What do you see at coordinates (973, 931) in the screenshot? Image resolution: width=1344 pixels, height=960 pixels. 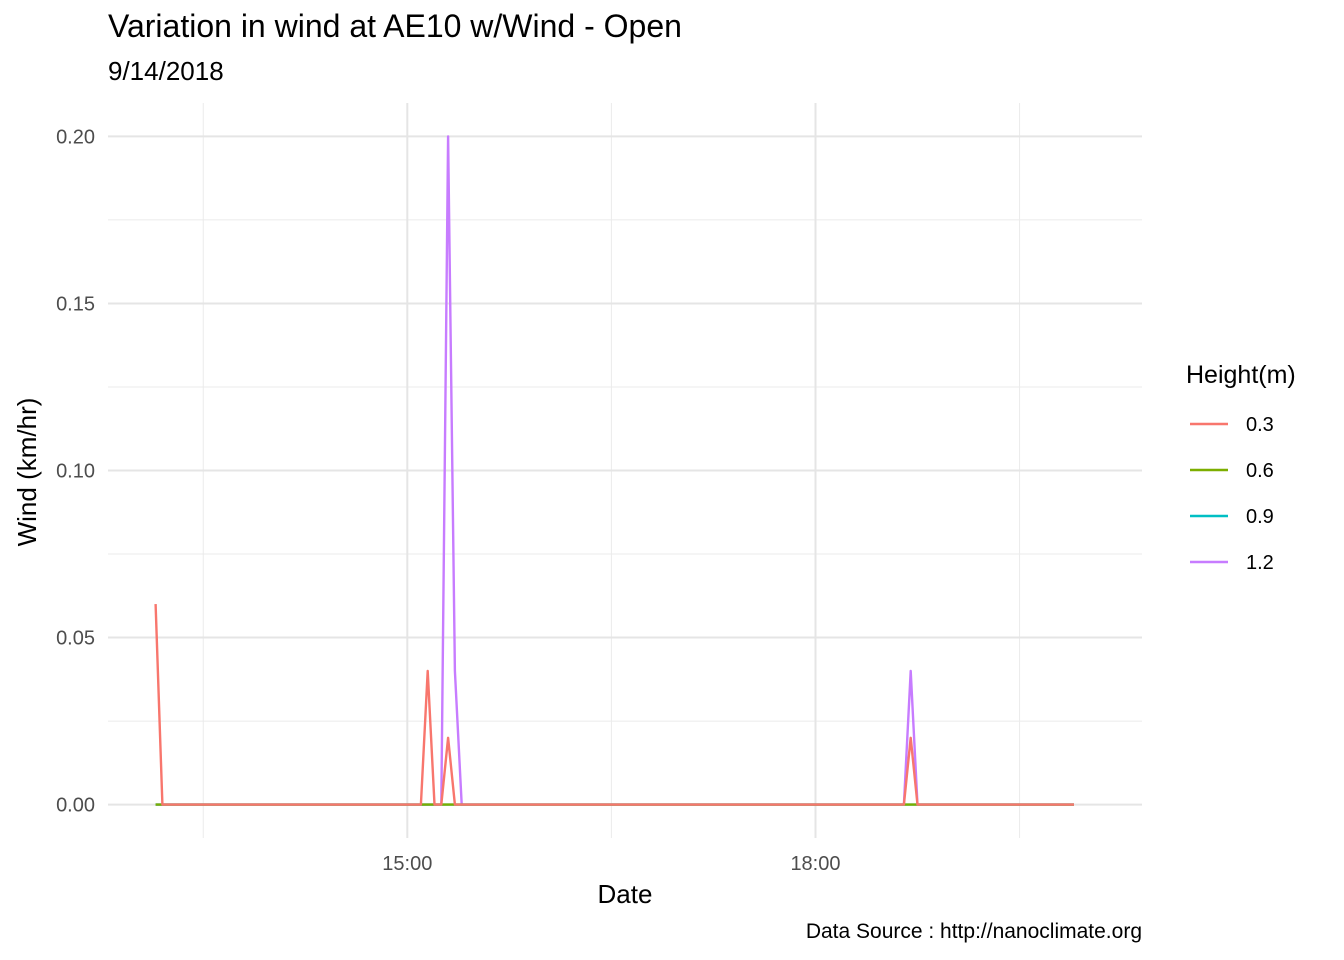 I see `data-source-caption: Data Source : http://nanoclimate.org` at bounding box center [973, 931].